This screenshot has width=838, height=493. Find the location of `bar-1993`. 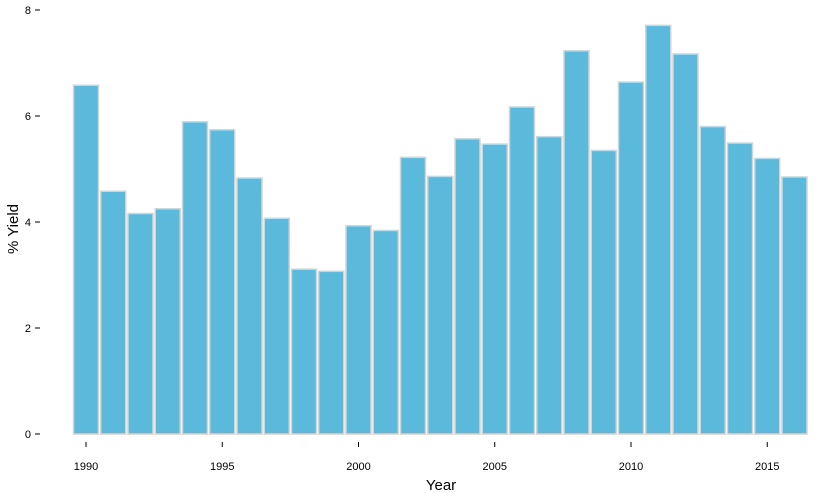

bar-1993 is located at coordinates (167, 321).